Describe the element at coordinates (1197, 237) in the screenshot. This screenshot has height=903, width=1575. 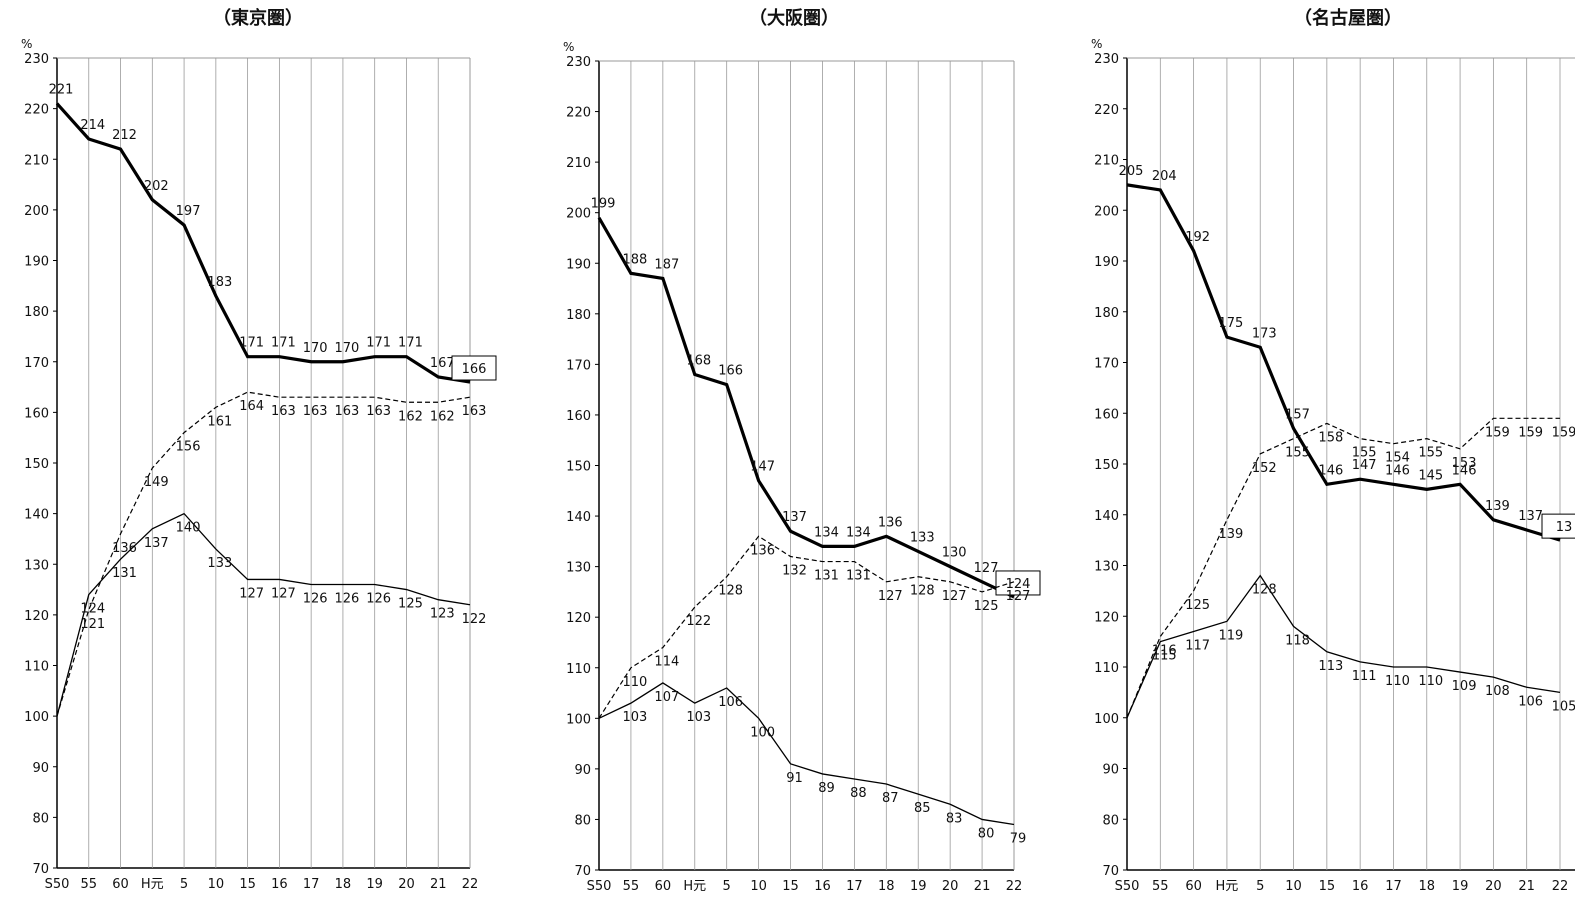
I see `data-label: 192` at that location.